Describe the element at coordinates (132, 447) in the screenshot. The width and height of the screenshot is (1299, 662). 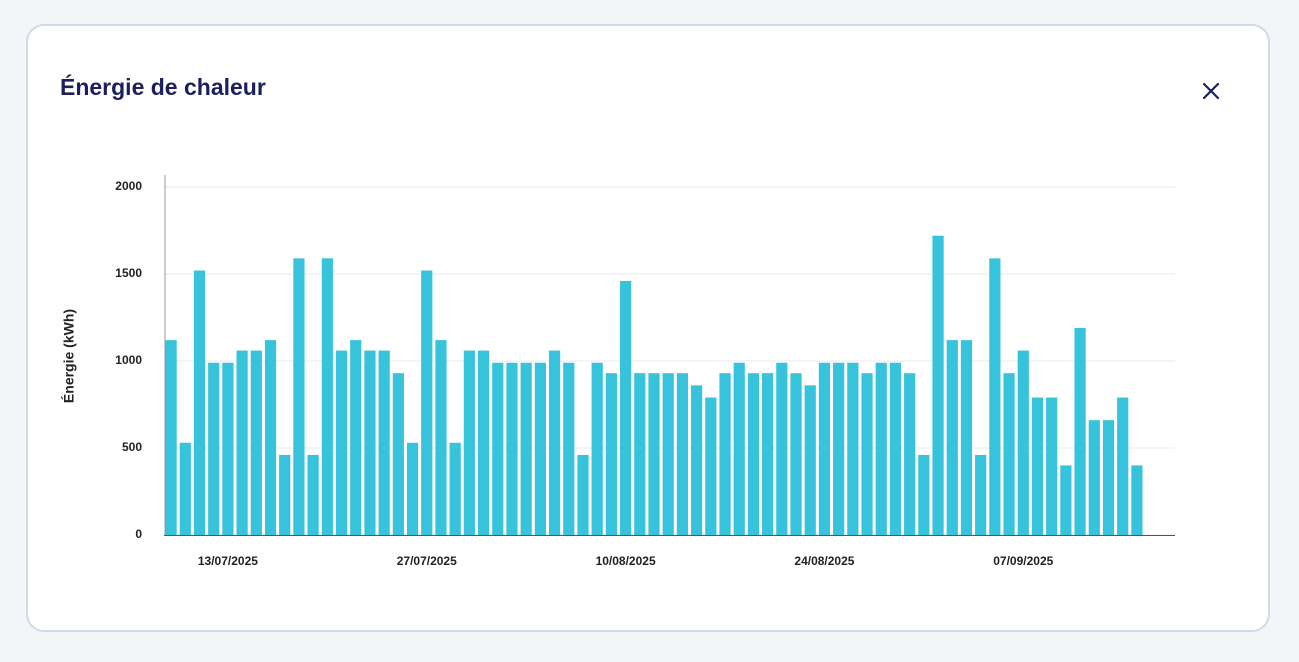
I see `y-tick-label: 500` at that location.